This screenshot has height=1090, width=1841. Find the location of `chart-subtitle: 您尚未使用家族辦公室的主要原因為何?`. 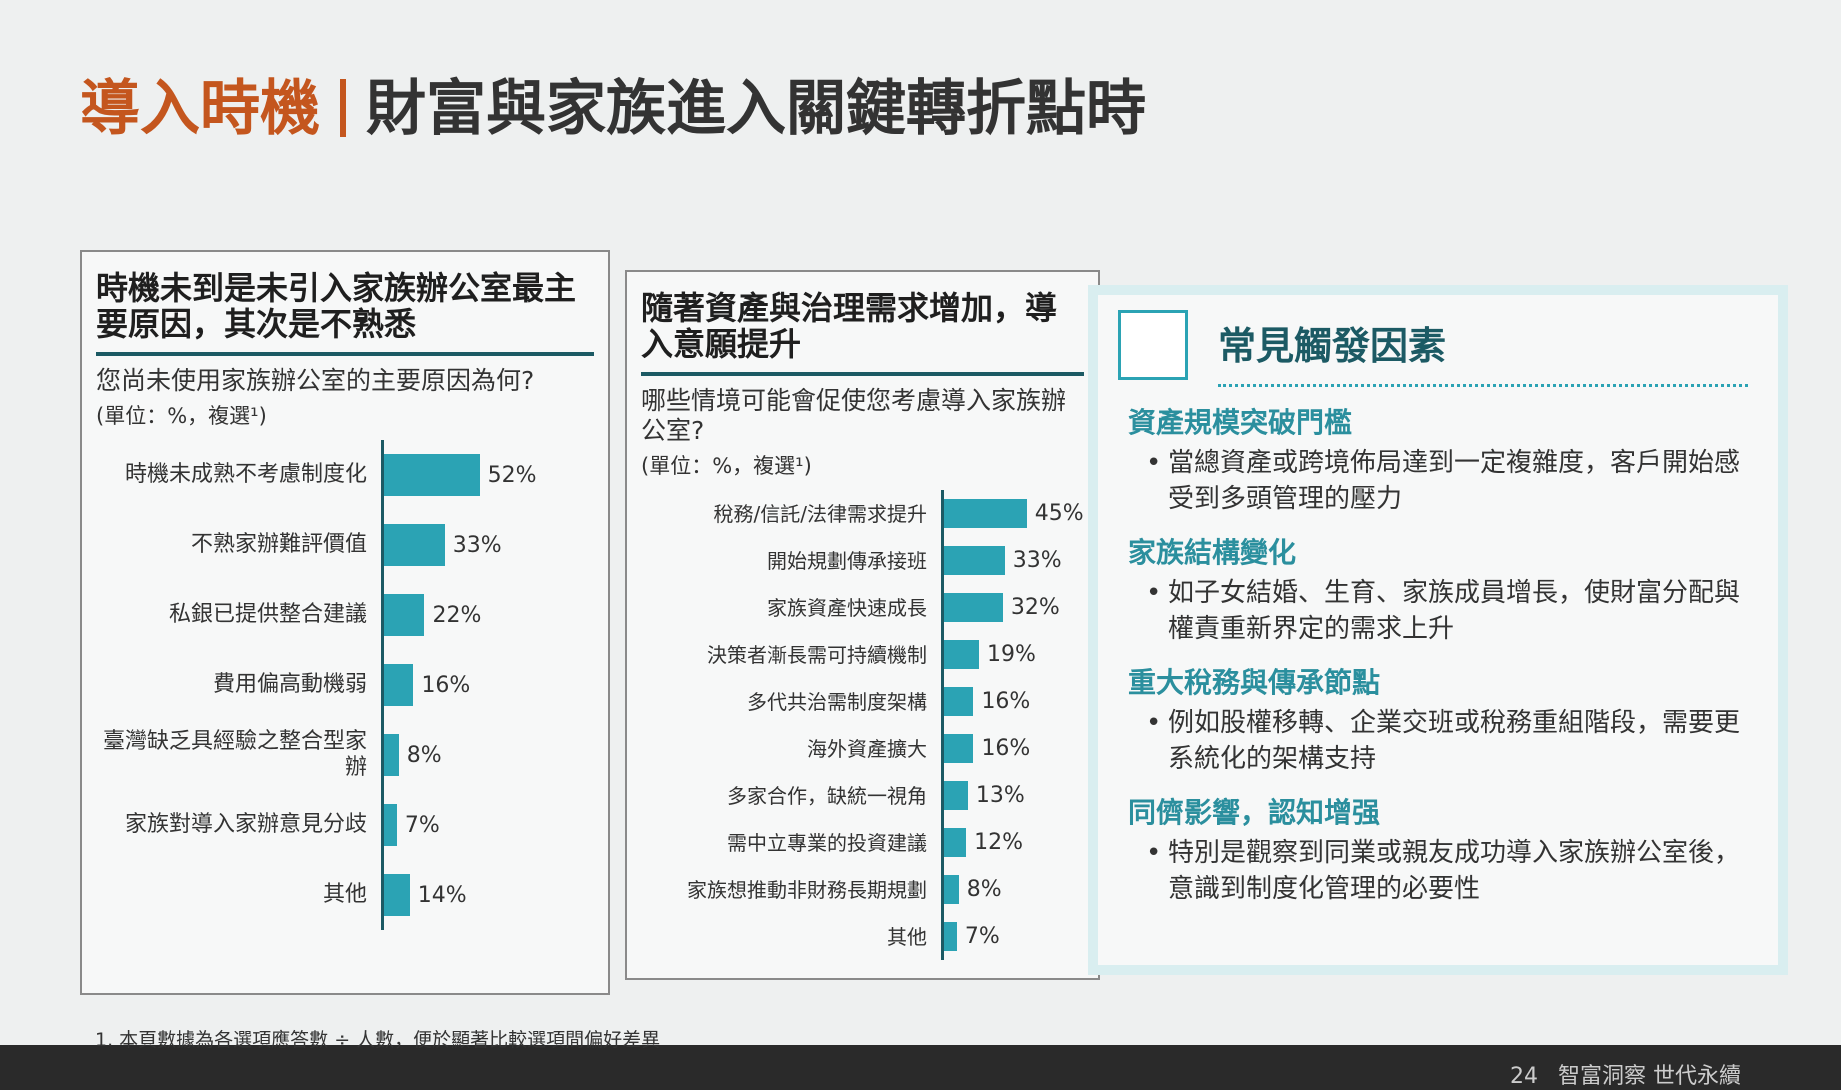

chart-subtitle: 您尚未使用家族辦公室的主要原因為何? is located at coordinates (315, 380).